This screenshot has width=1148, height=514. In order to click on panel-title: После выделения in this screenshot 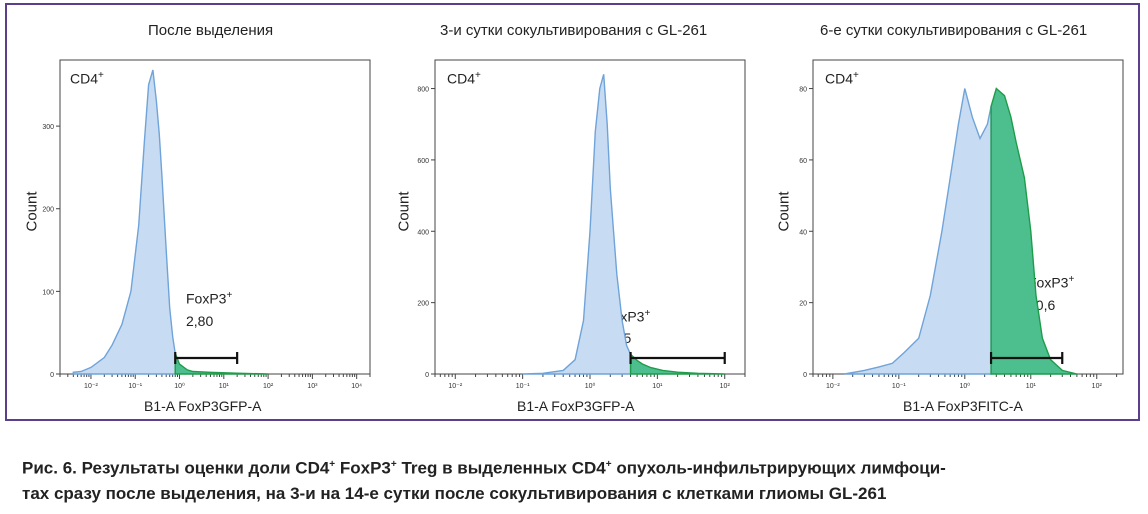, I will do `click(211, 30)`.